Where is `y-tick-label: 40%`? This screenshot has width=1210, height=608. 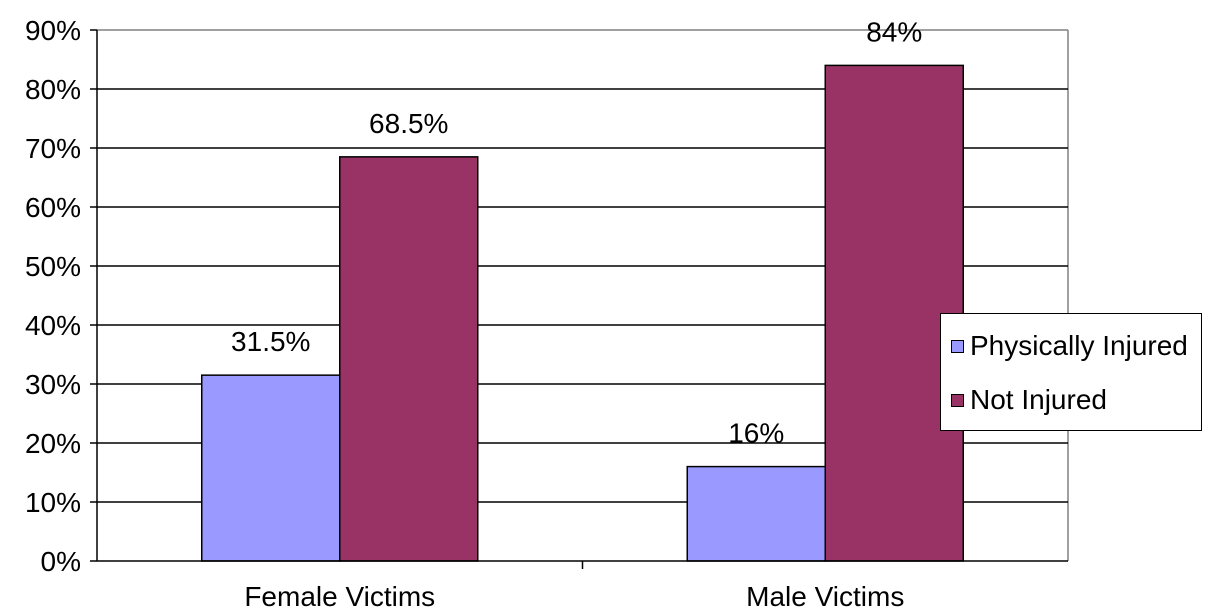 y-tick-label: 40% is located at coordinates (53, 325).